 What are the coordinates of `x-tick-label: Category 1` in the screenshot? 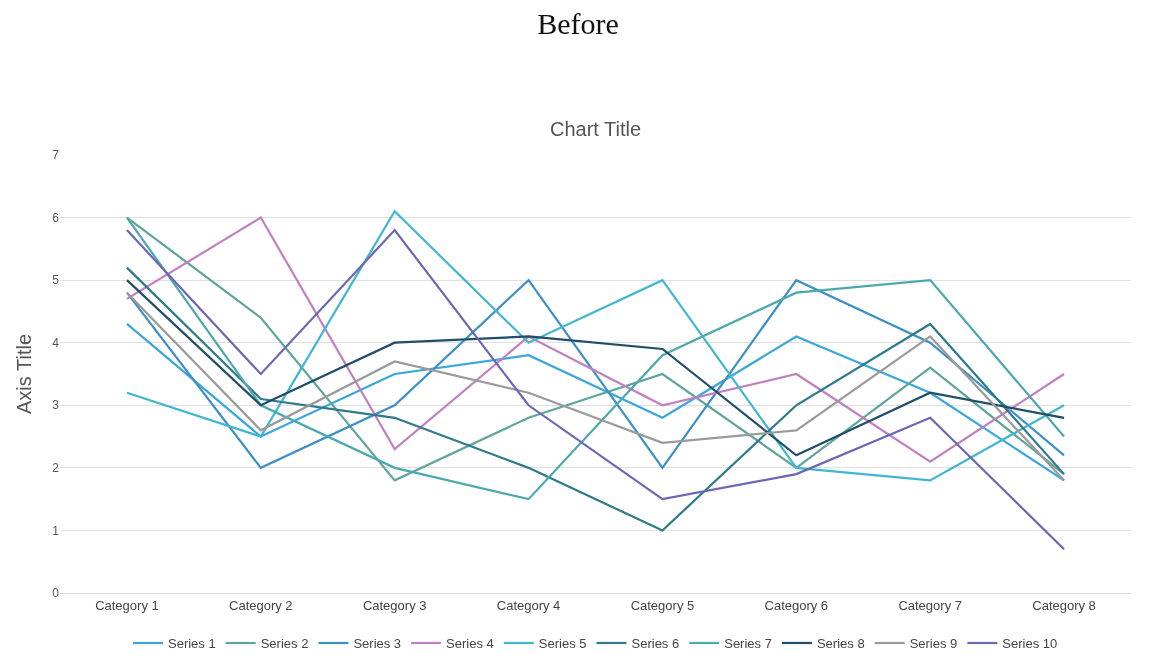 It's located at (127, 605).